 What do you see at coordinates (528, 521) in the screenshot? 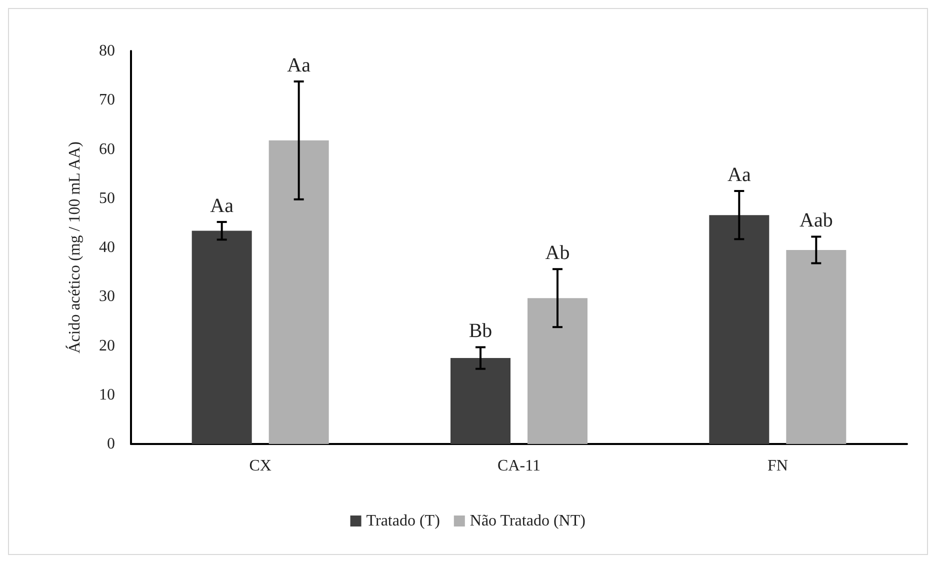
I see `legend-label: Não Tratado (NT)` at bounding box center [528, 521].